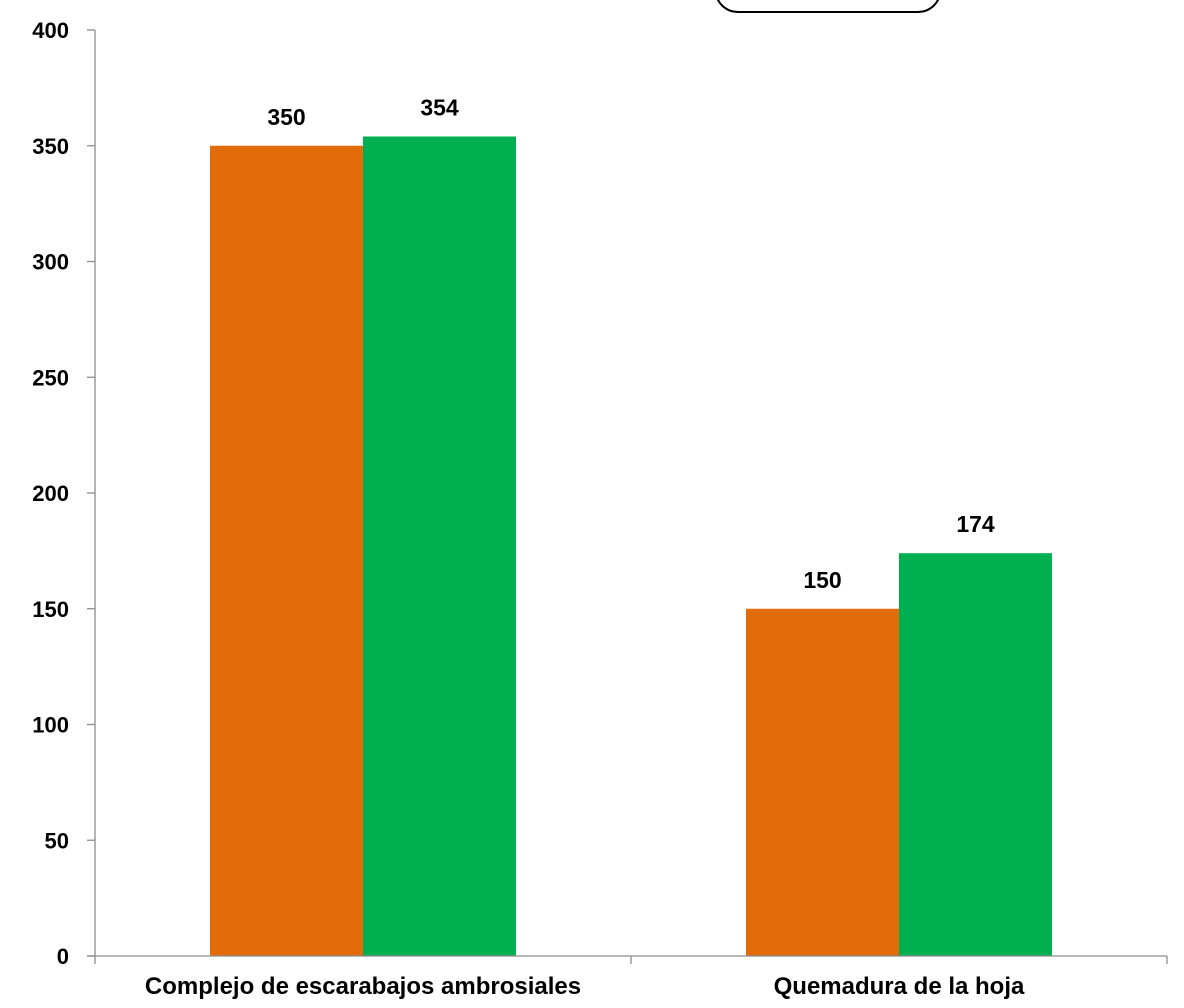  I want to click on y-tick-label-350: 350, so click(50, 146).